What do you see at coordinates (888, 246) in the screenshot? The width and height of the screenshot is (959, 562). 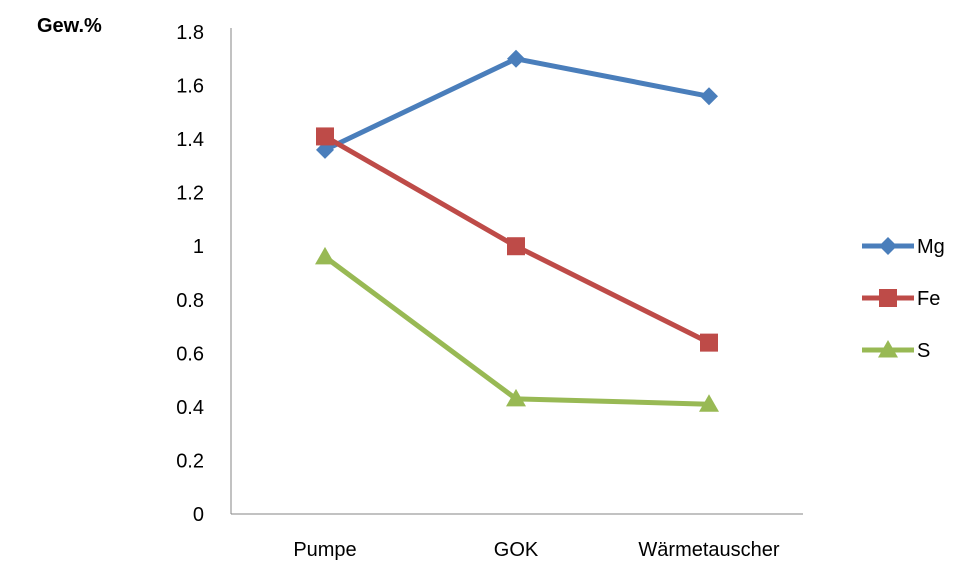 I see `legend-marker-mg` at bounding box center [888, 246].